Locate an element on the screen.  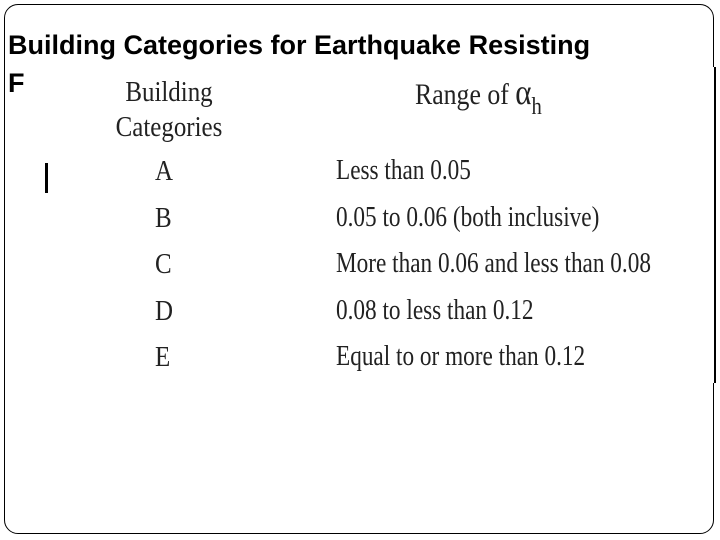
table-row: D 0.08 to less than 0.12 is located at coordinates (390, 318).